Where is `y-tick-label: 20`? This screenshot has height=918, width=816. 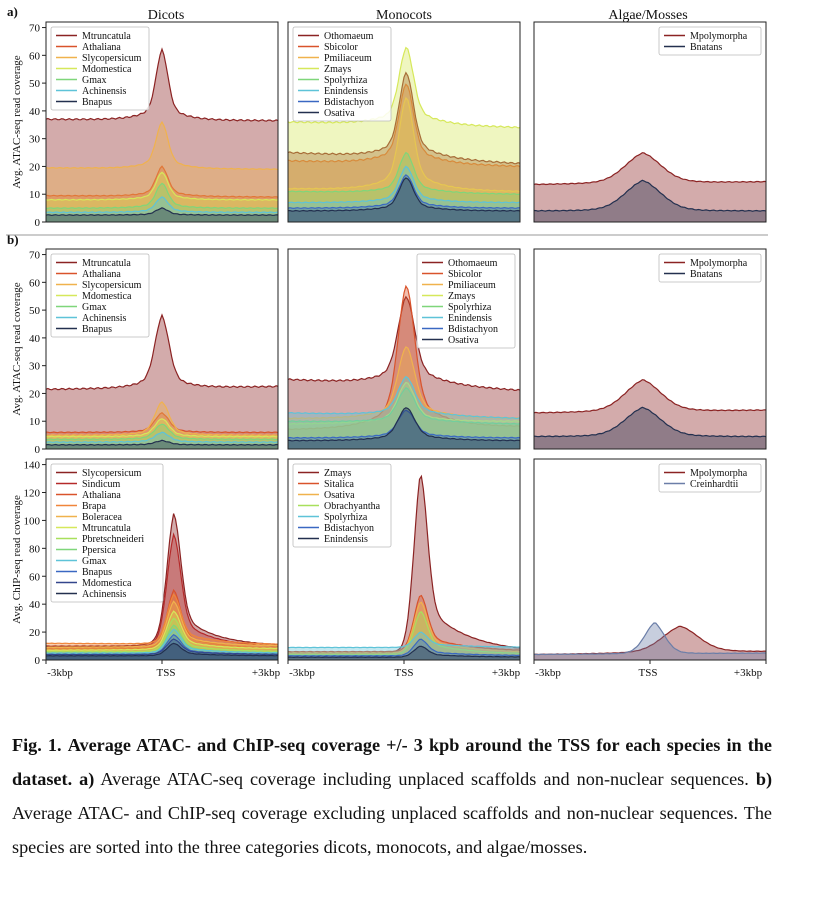
y-tick-label: 20 is located at coordinates (35, 394).